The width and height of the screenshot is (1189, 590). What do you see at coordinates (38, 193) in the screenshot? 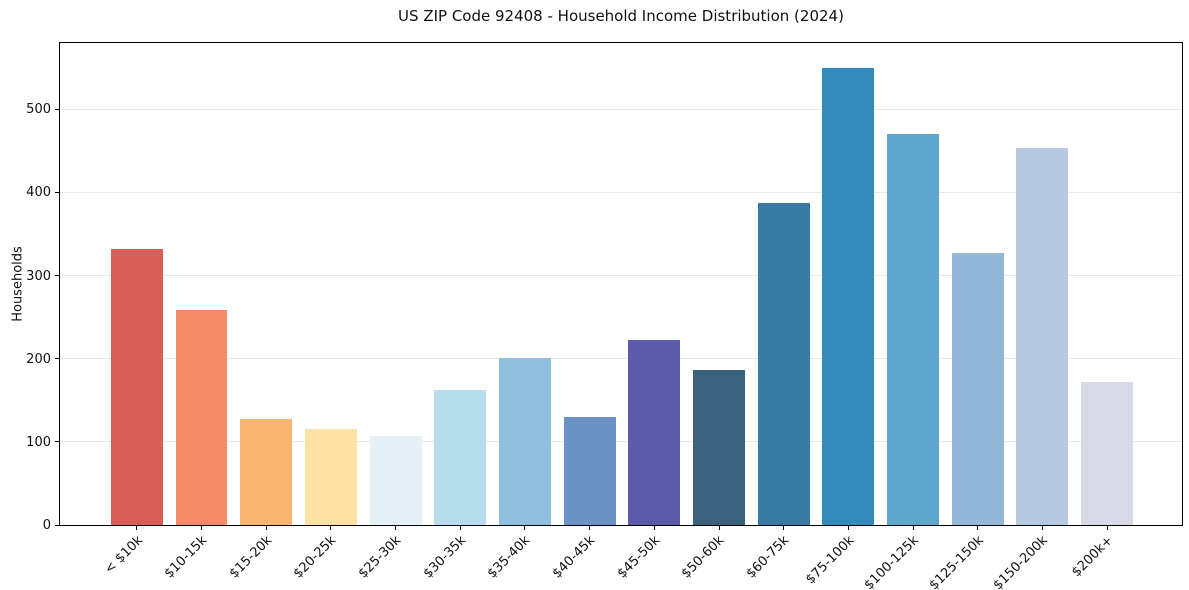
I see `y-tick-label-400: 400` at bounding box center [38, 193].